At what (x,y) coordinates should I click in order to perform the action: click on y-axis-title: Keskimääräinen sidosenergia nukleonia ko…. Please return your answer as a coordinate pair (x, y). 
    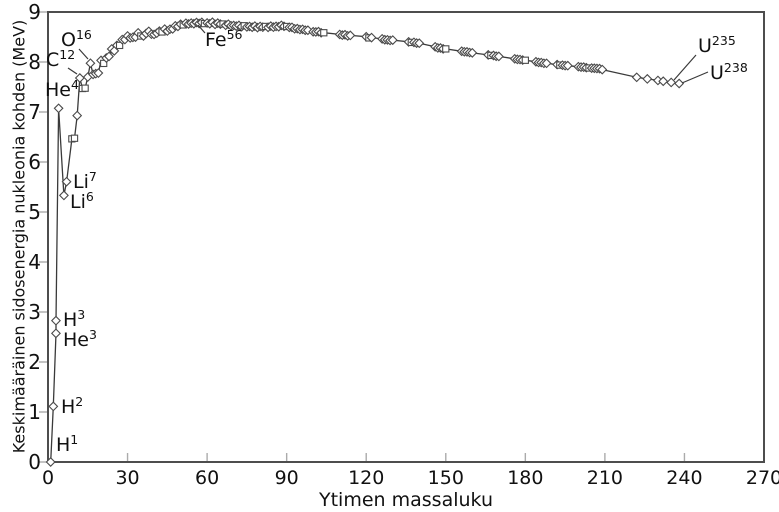
    Looking at the image, I should click on (19, 236).